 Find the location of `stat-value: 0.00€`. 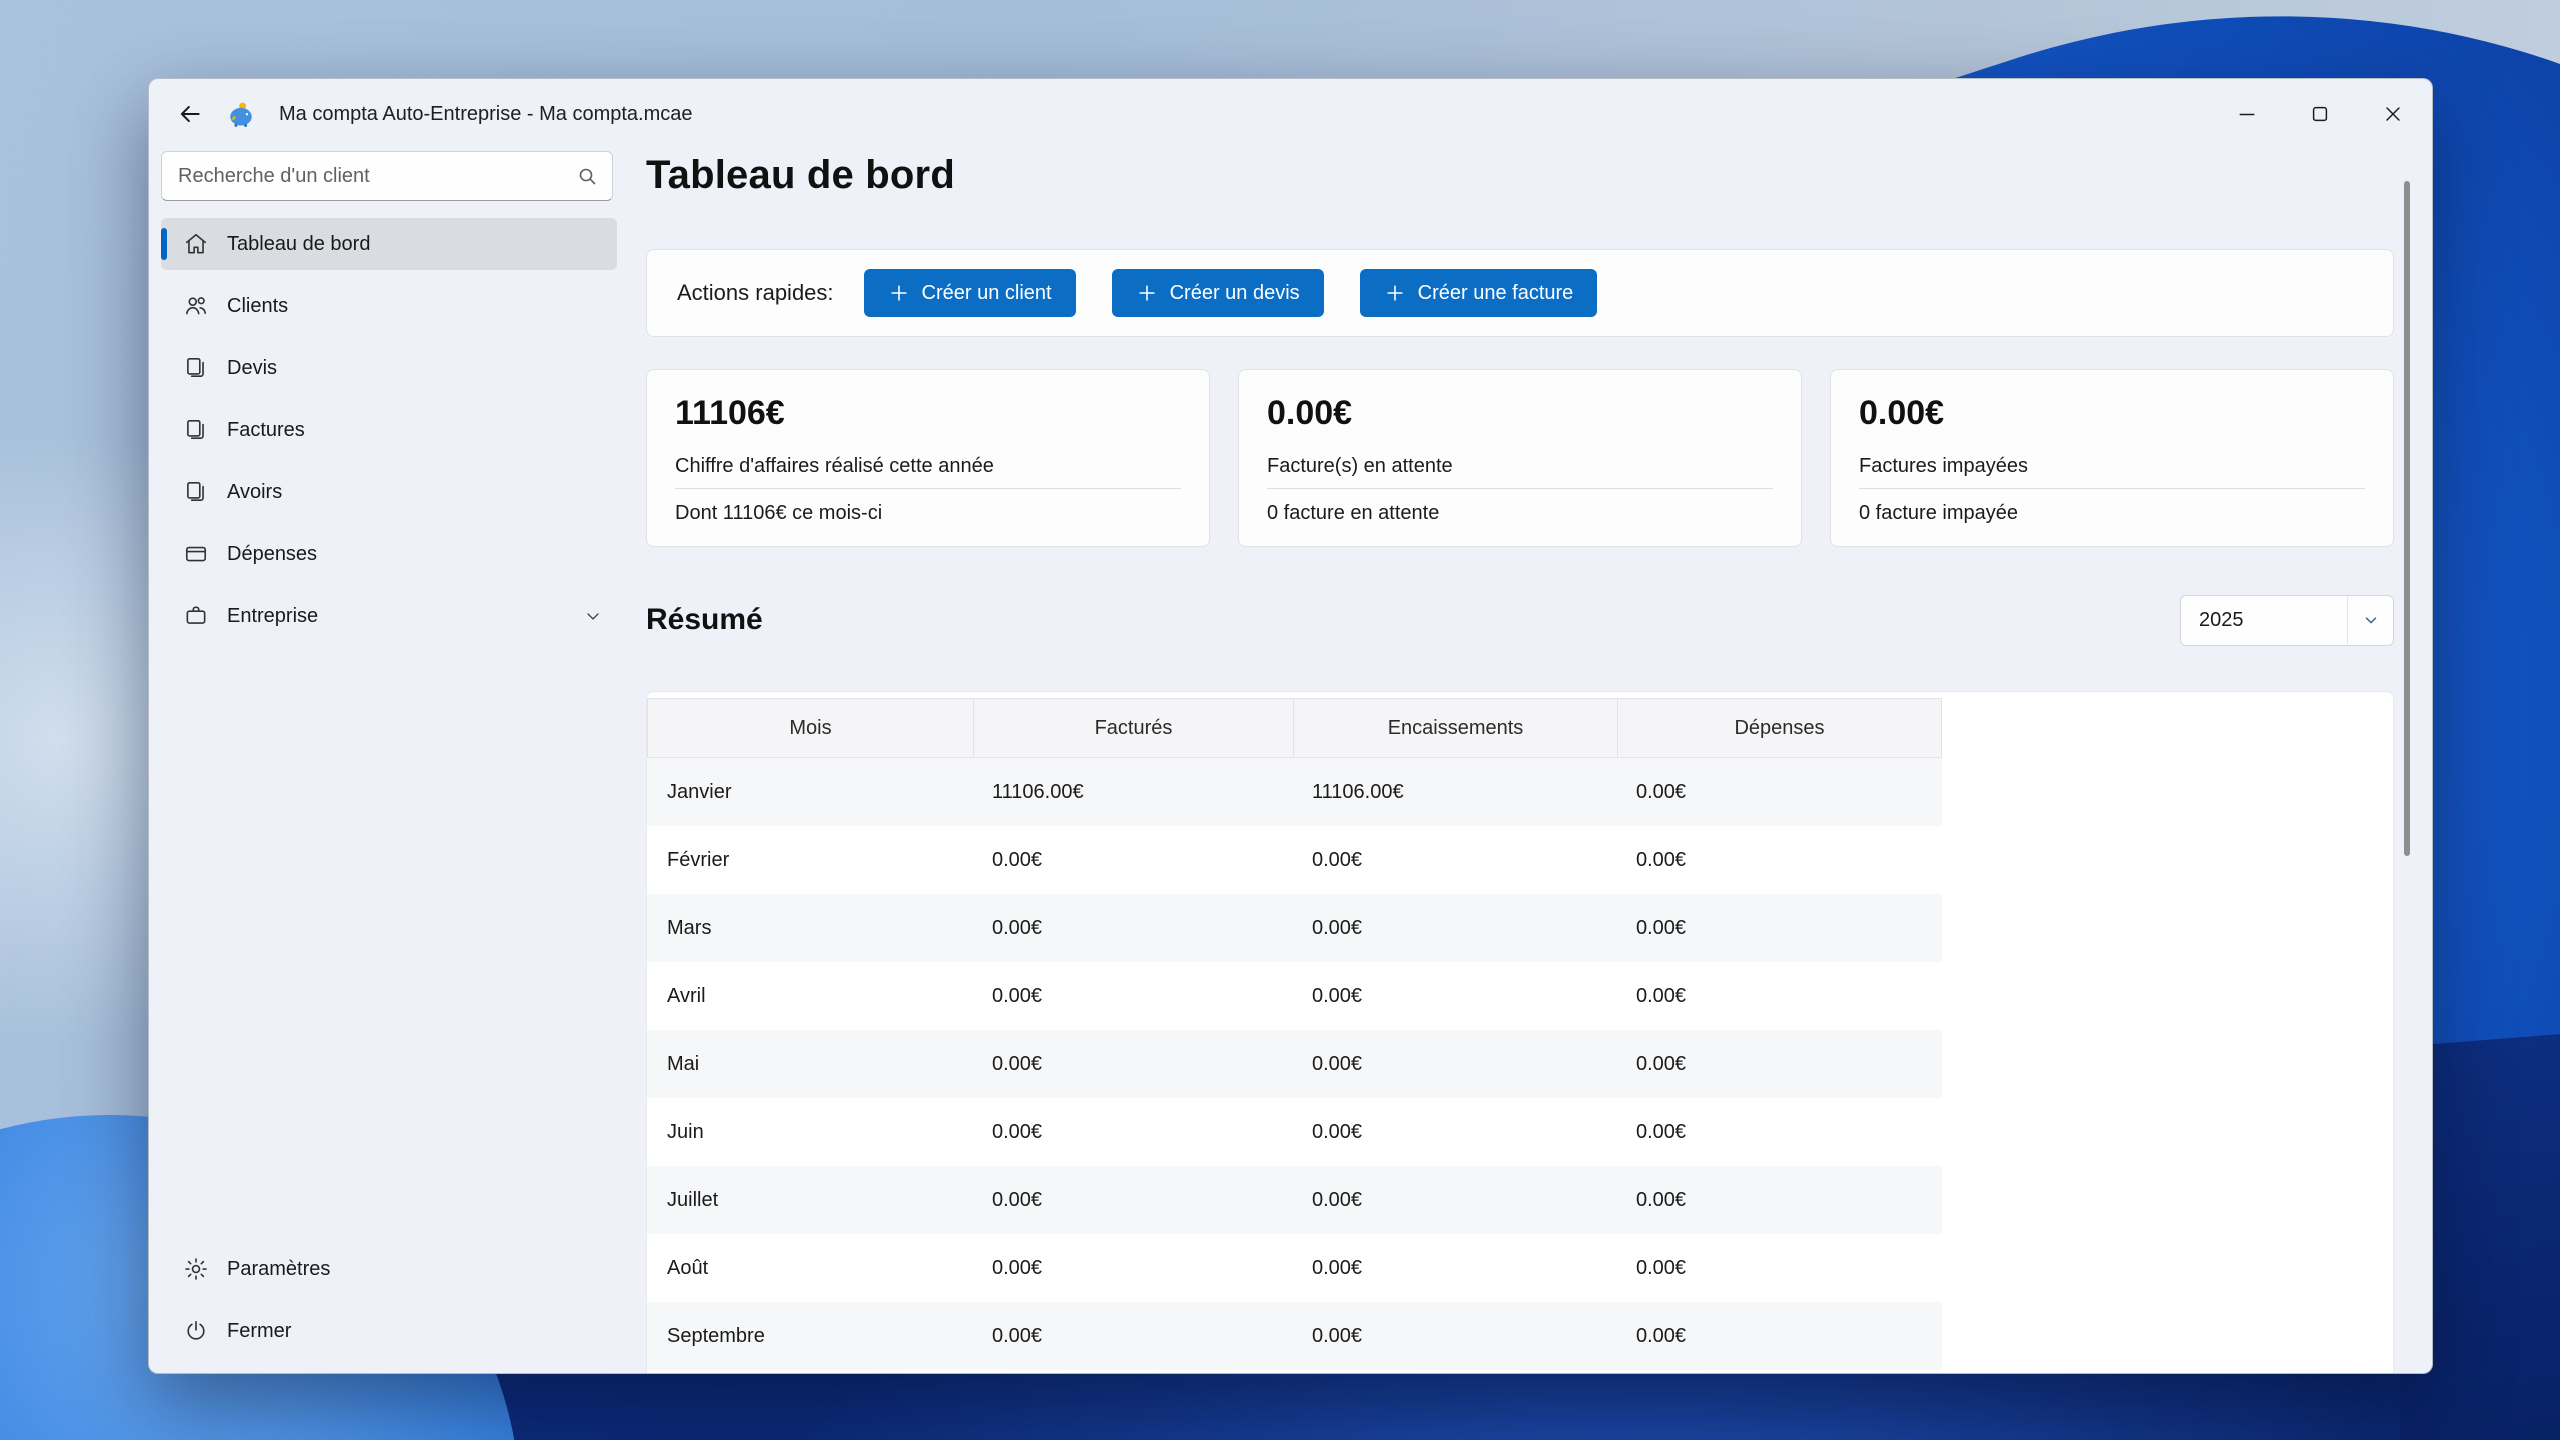

stat-value: 0.00€ is located at coordinates (1902, 413).